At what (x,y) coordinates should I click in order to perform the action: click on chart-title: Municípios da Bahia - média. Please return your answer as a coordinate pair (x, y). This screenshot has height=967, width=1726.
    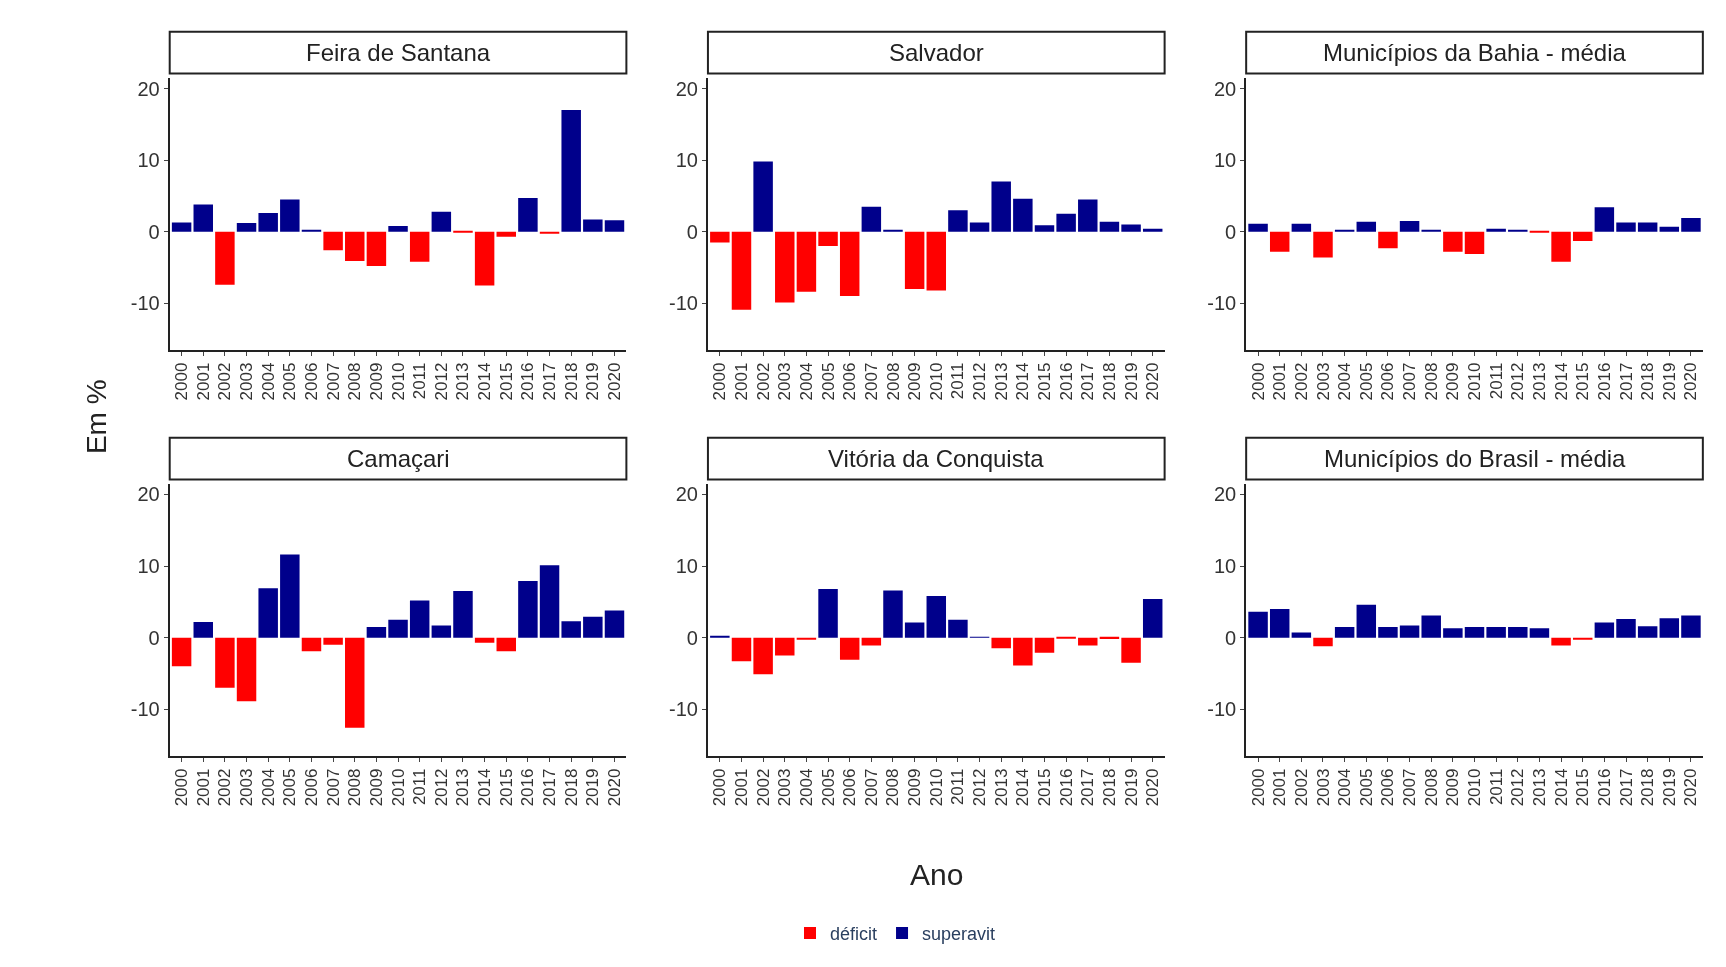
    Looking at the image, I should click on (1475, 52).